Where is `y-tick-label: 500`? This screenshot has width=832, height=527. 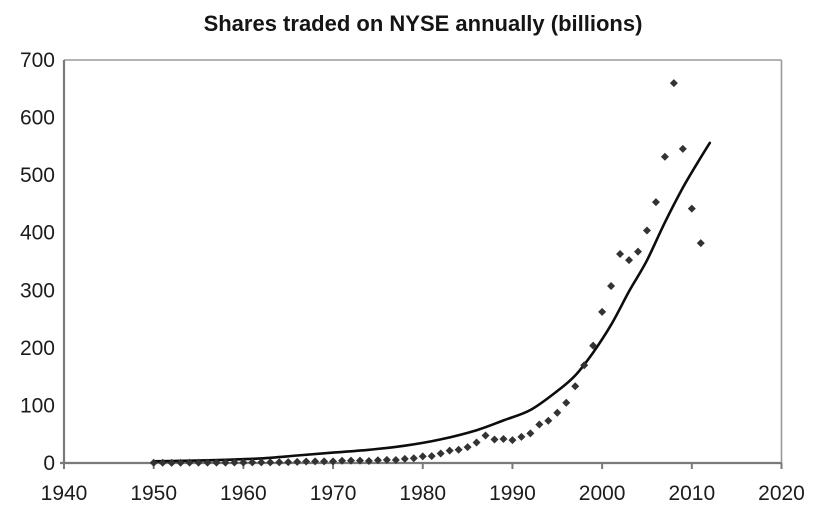 y-tick-label: 500 is located at coordinates (37, 175).